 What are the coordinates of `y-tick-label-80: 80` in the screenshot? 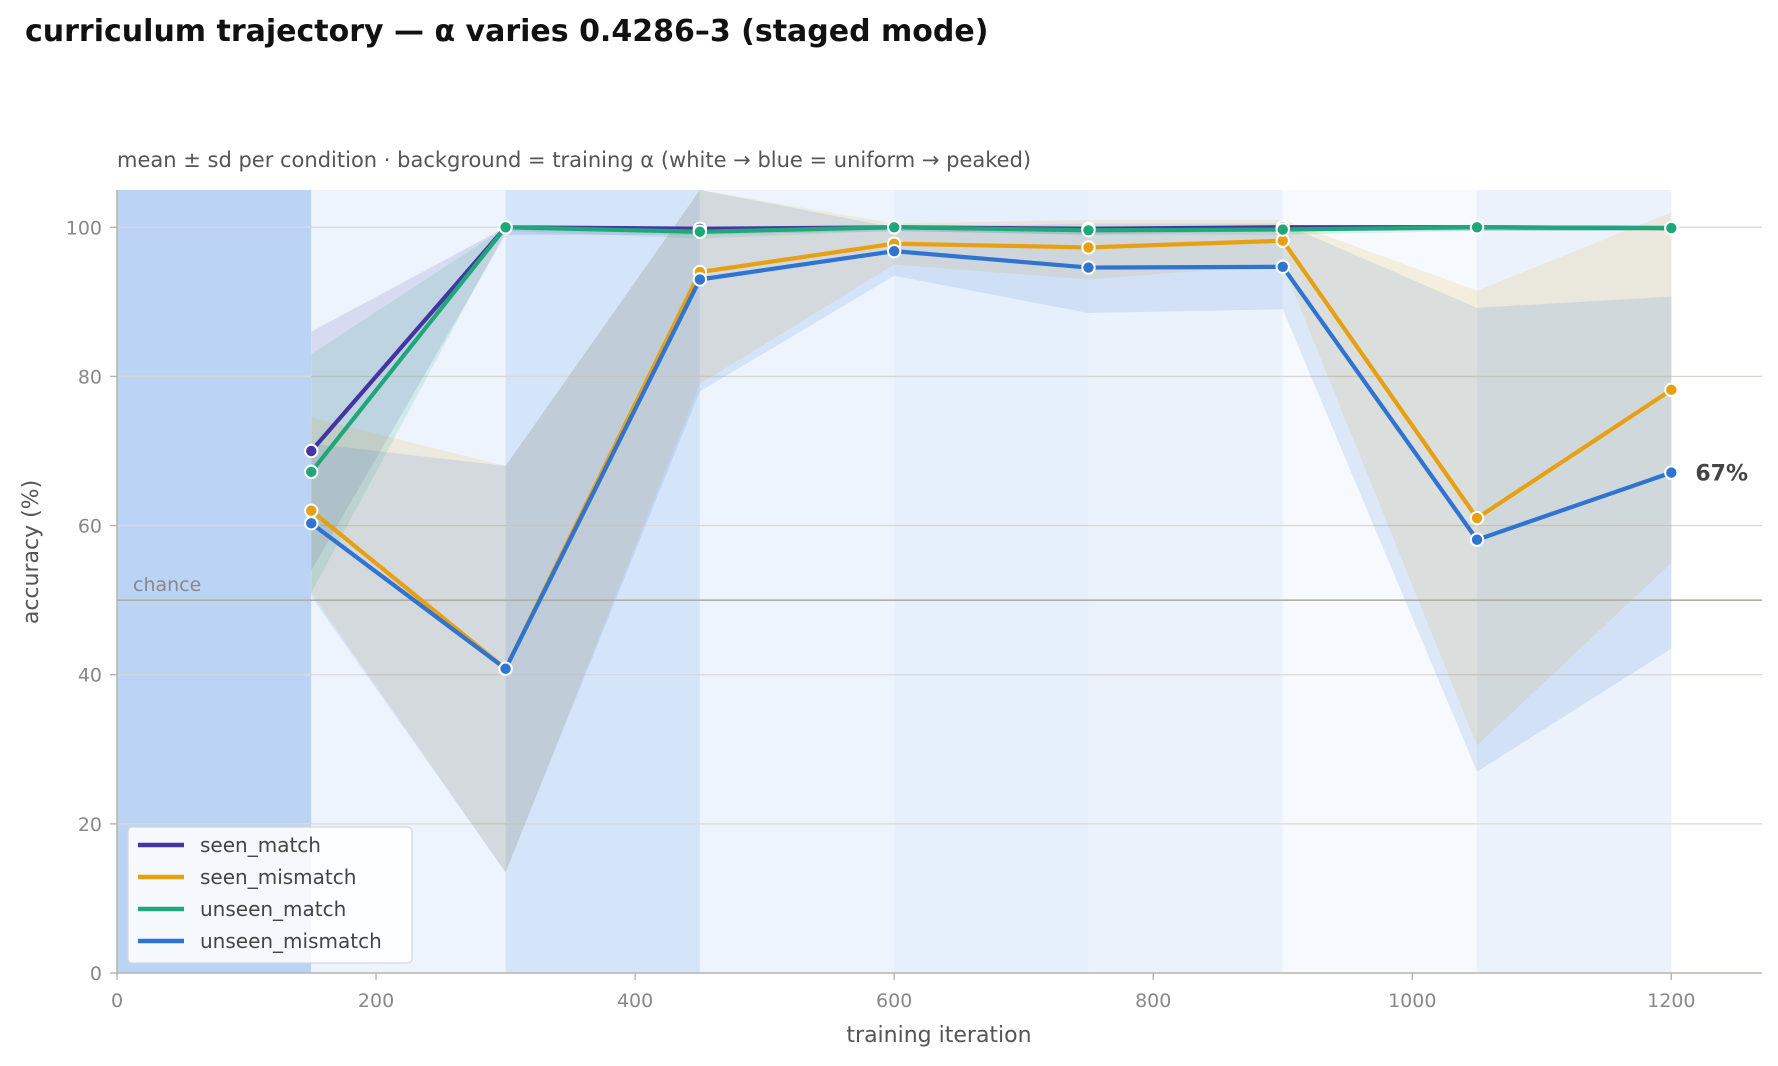 It's located at (90, 377).